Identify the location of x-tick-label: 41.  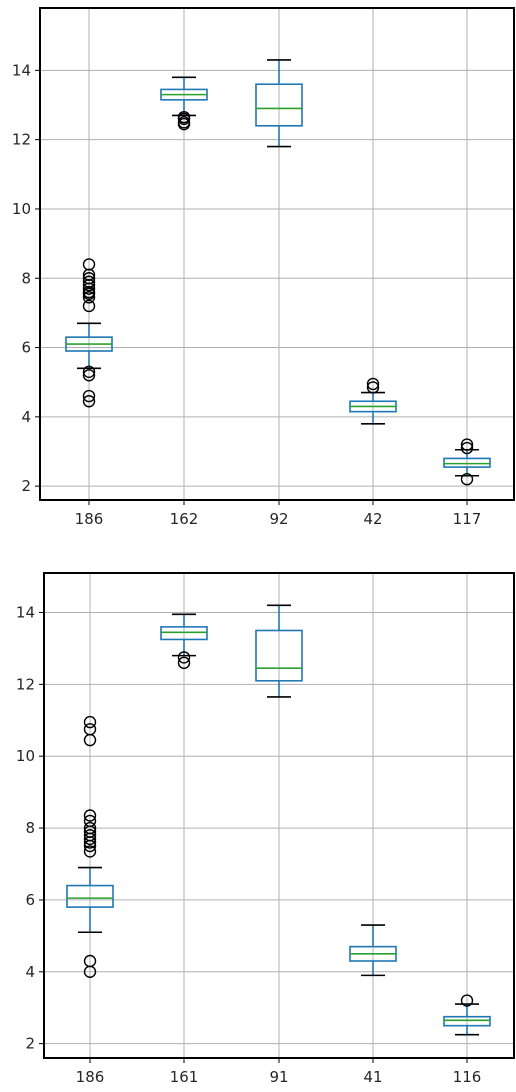
(372, 1077).